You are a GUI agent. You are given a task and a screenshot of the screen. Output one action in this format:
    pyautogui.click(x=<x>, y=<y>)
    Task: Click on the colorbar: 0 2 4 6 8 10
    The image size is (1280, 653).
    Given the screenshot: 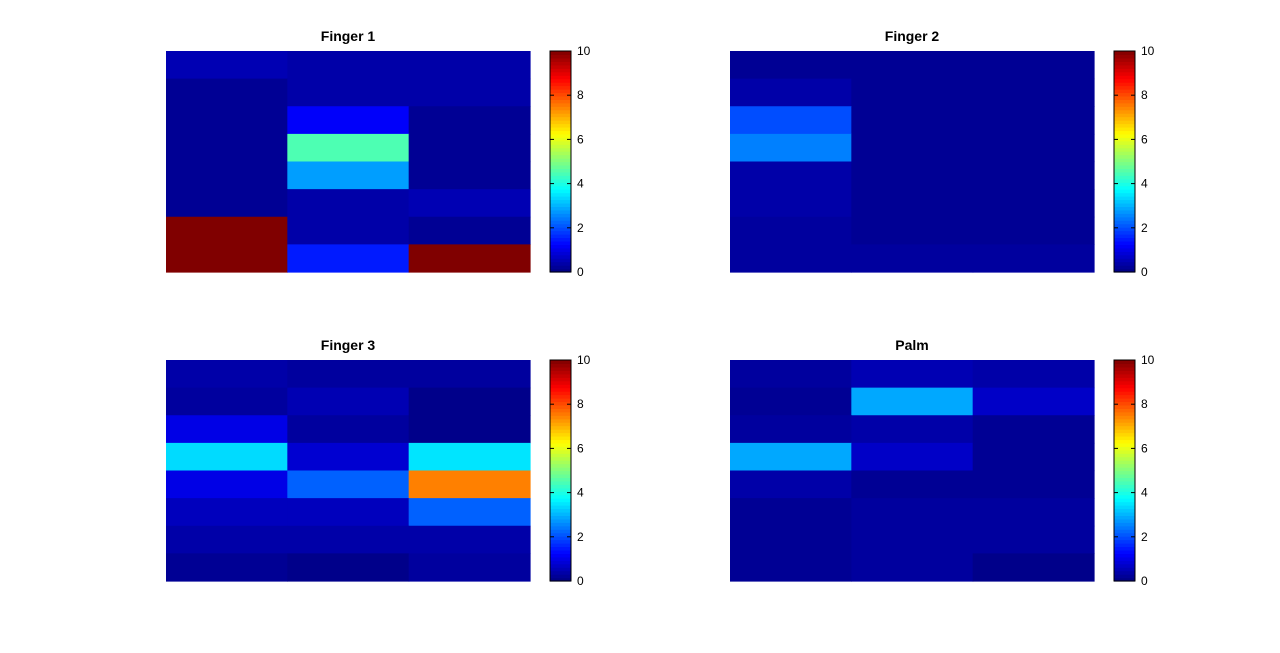 What is the action you would take?
    pyautogui.click(x=570, y=161)
    